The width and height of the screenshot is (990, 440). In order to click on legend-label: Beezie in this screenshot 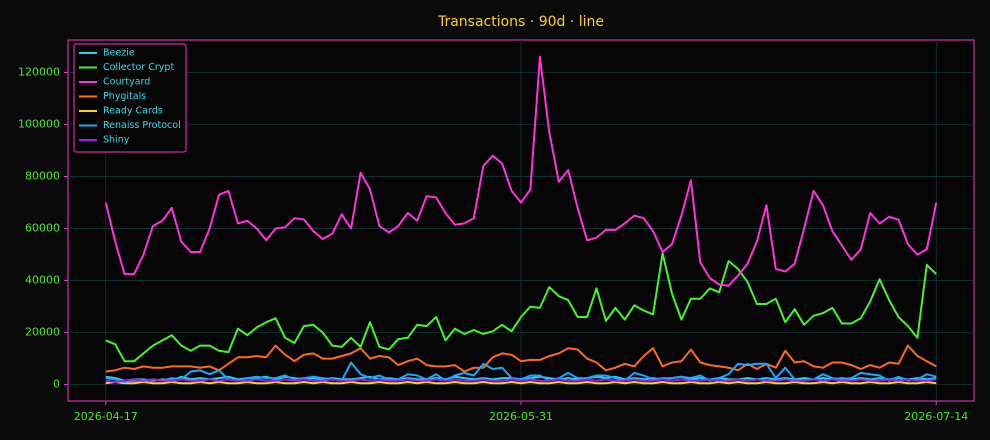, I will do `click(119, 53)`.